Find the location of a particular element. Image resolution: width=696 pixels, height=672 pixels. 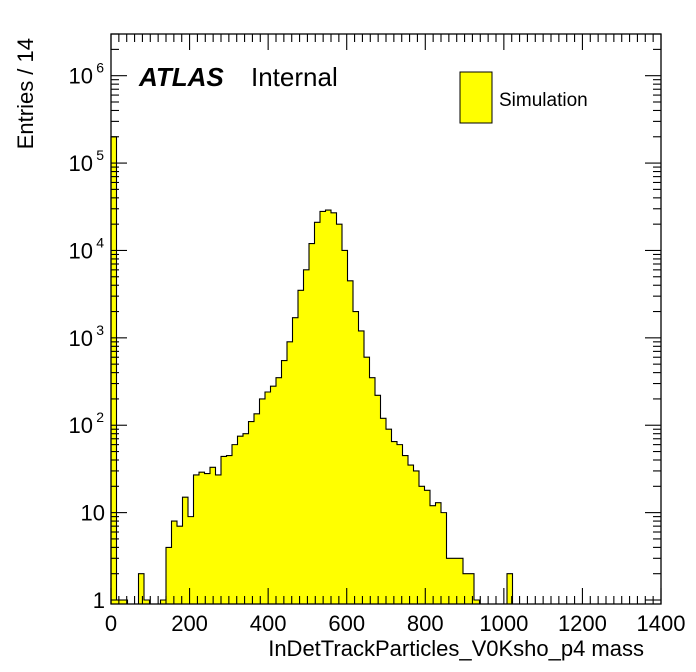

y-tick-exponent: 2 is located at coordinates (100, 417).